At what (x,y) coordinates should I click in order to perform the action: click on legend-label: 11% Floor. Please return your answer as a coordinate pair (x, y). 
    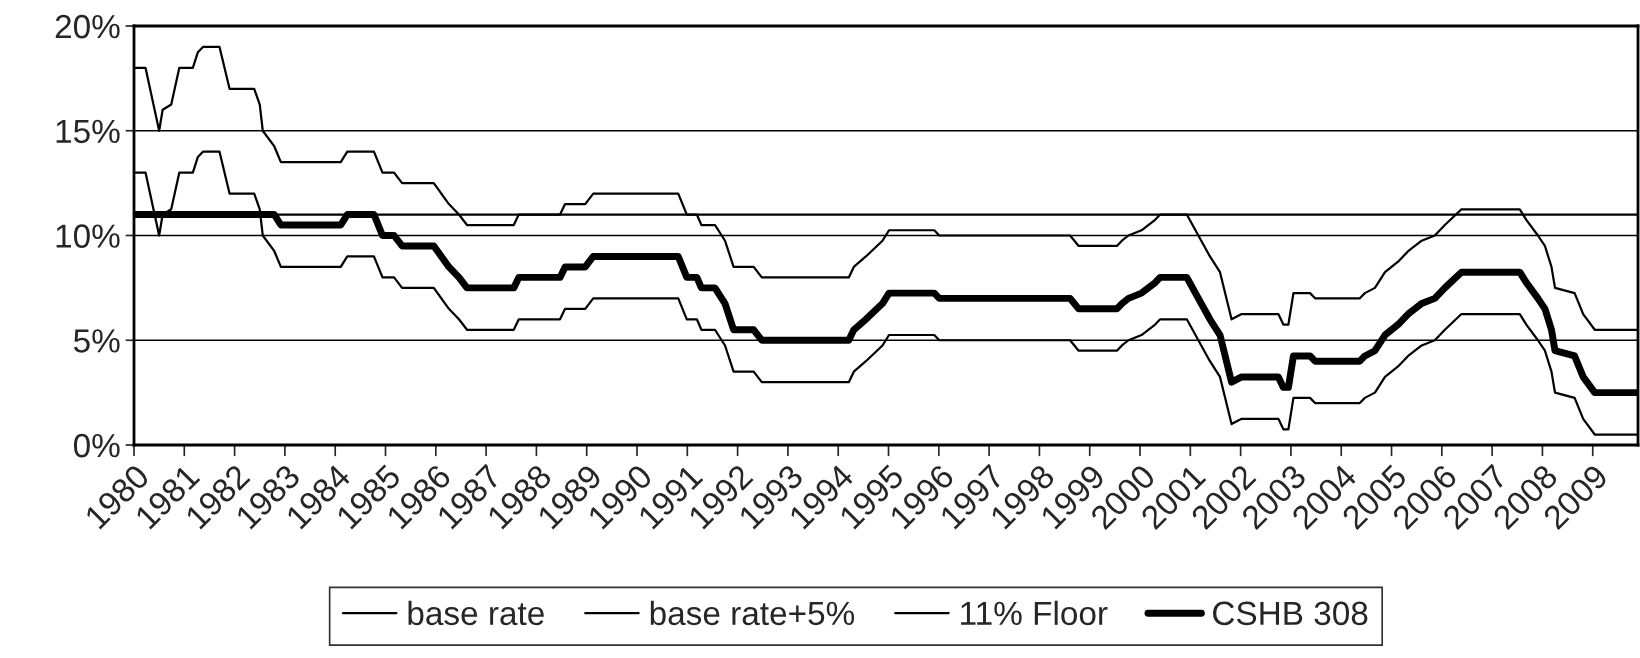
    Looking at the image, I should click on (1034, 613).